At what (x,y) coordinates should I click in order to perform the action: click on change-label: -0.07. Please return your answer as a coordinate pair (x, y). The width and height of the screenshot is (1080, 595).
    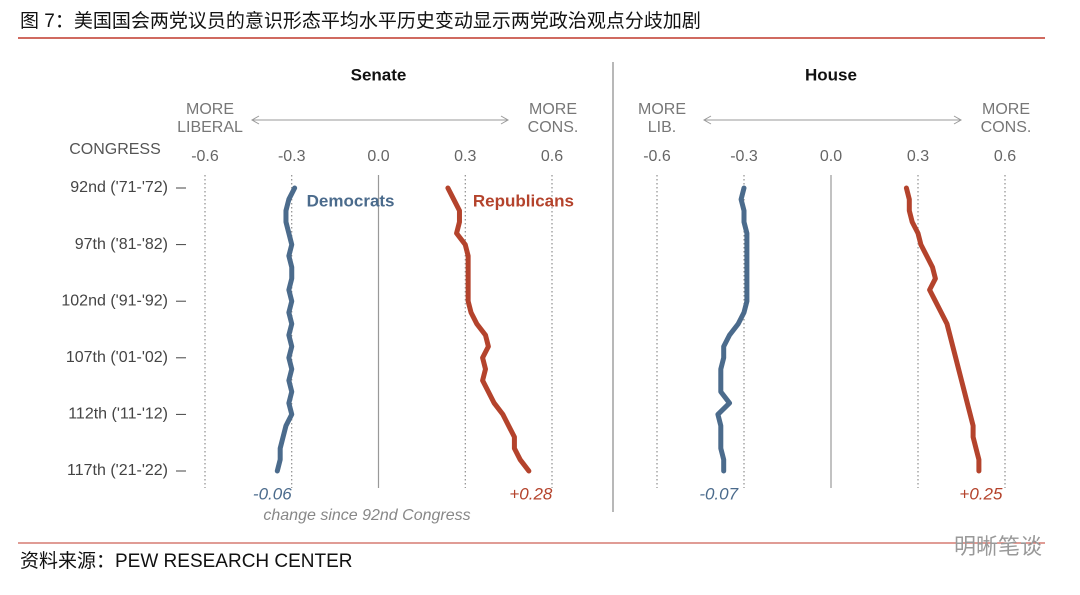
    Looking at the image, I should click on (718, 493).